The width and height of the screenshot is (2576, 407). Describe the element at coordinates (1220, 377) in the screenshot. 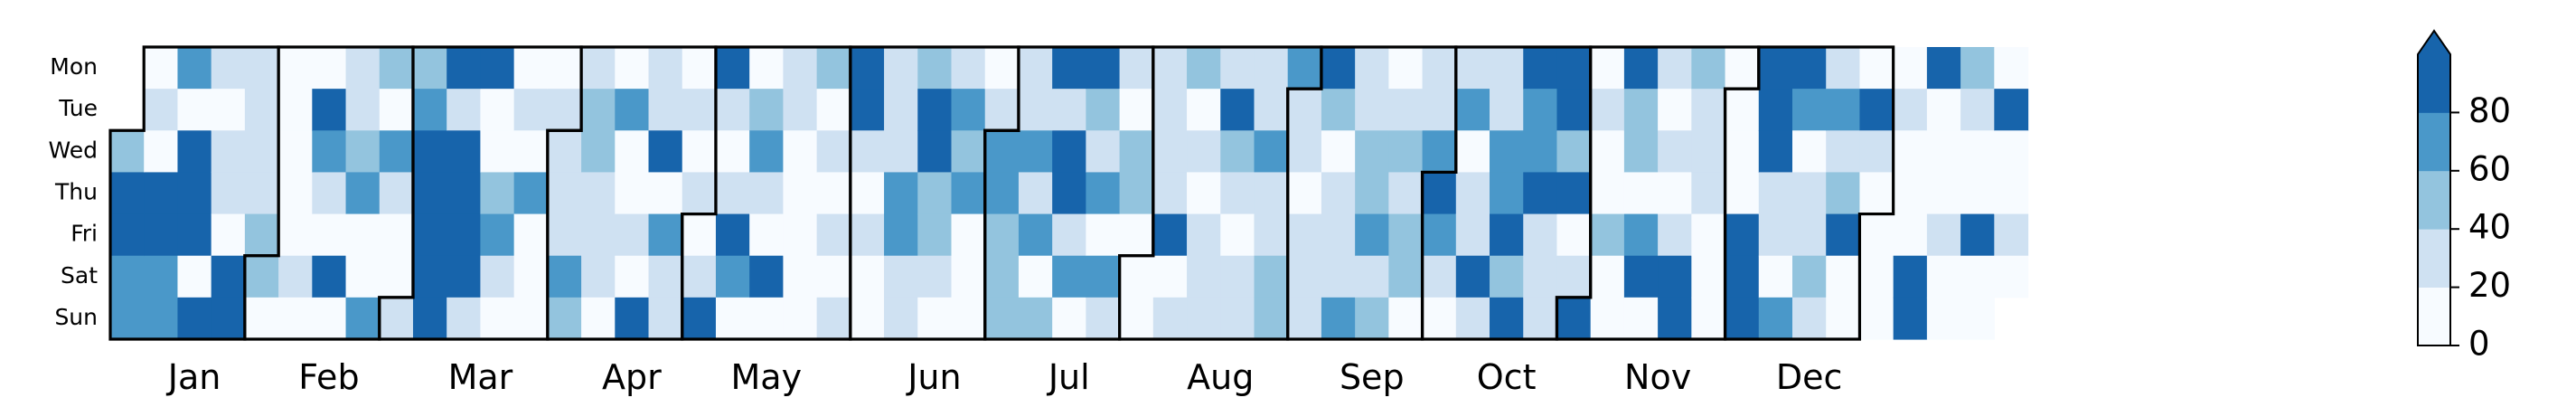

I see `month-label: Aug` at that location.